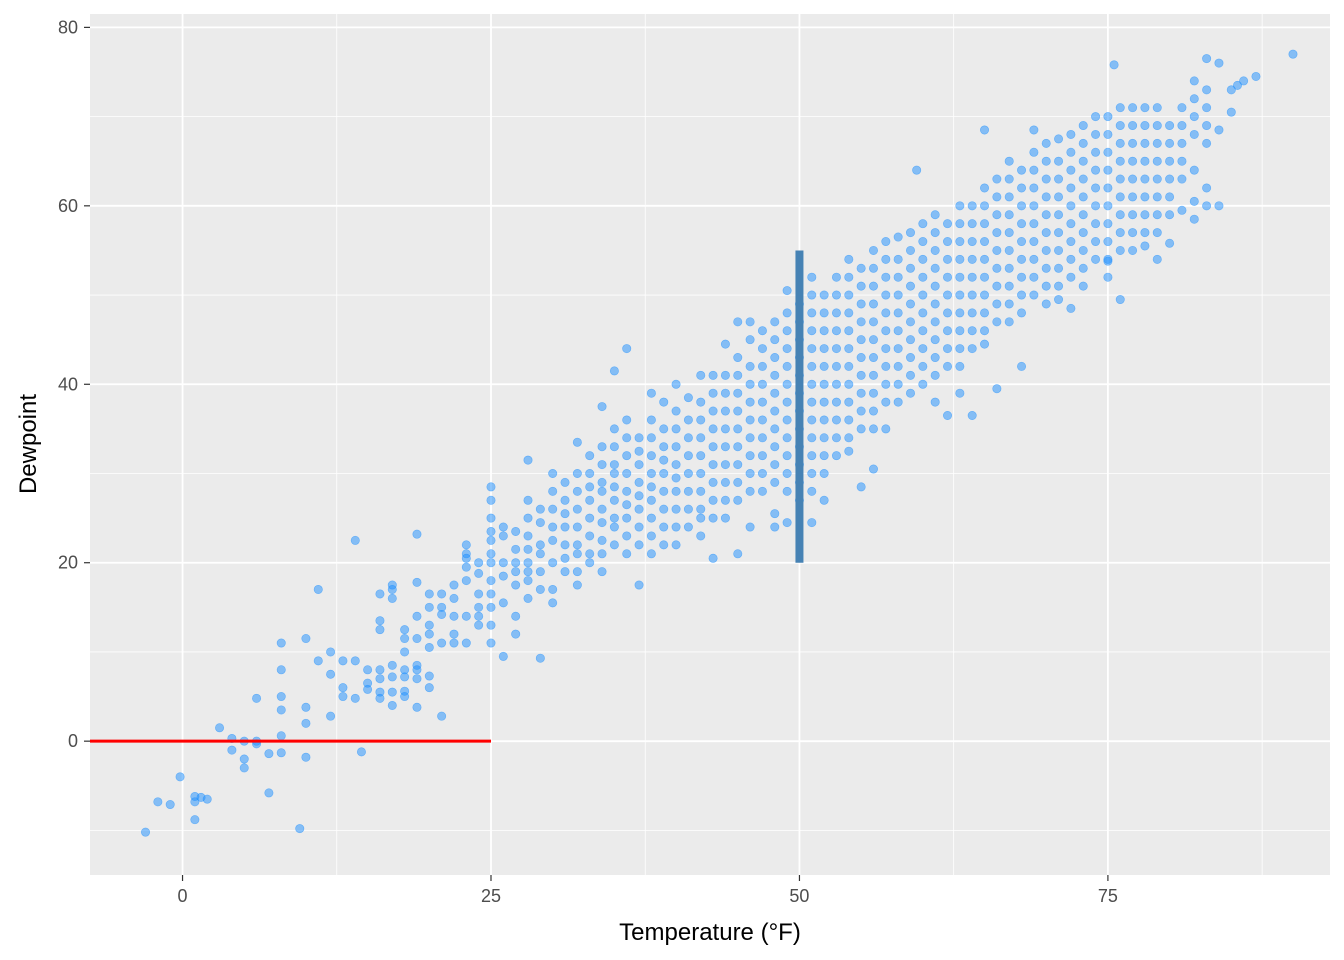 Image resolution: width=1344 pixels, height=960 pixels. Describe the element at coordinates (1108, 896) in the screenshot. I see `x-tick-label: 75` at that location.